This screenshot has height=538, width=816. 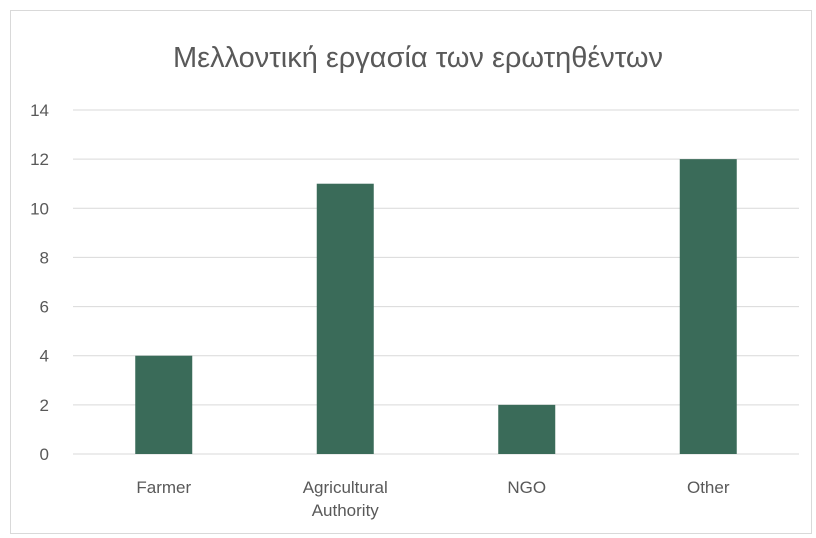 I want to click on x-axis-tick-labels: Farmer Agricultural Authority NGO Other, so click(x=432, y=499).